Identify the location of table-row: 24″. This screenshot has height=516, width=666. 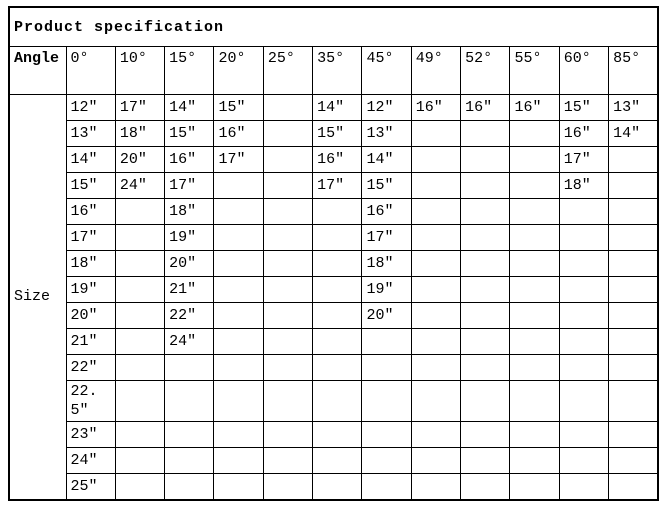
(334, 460).